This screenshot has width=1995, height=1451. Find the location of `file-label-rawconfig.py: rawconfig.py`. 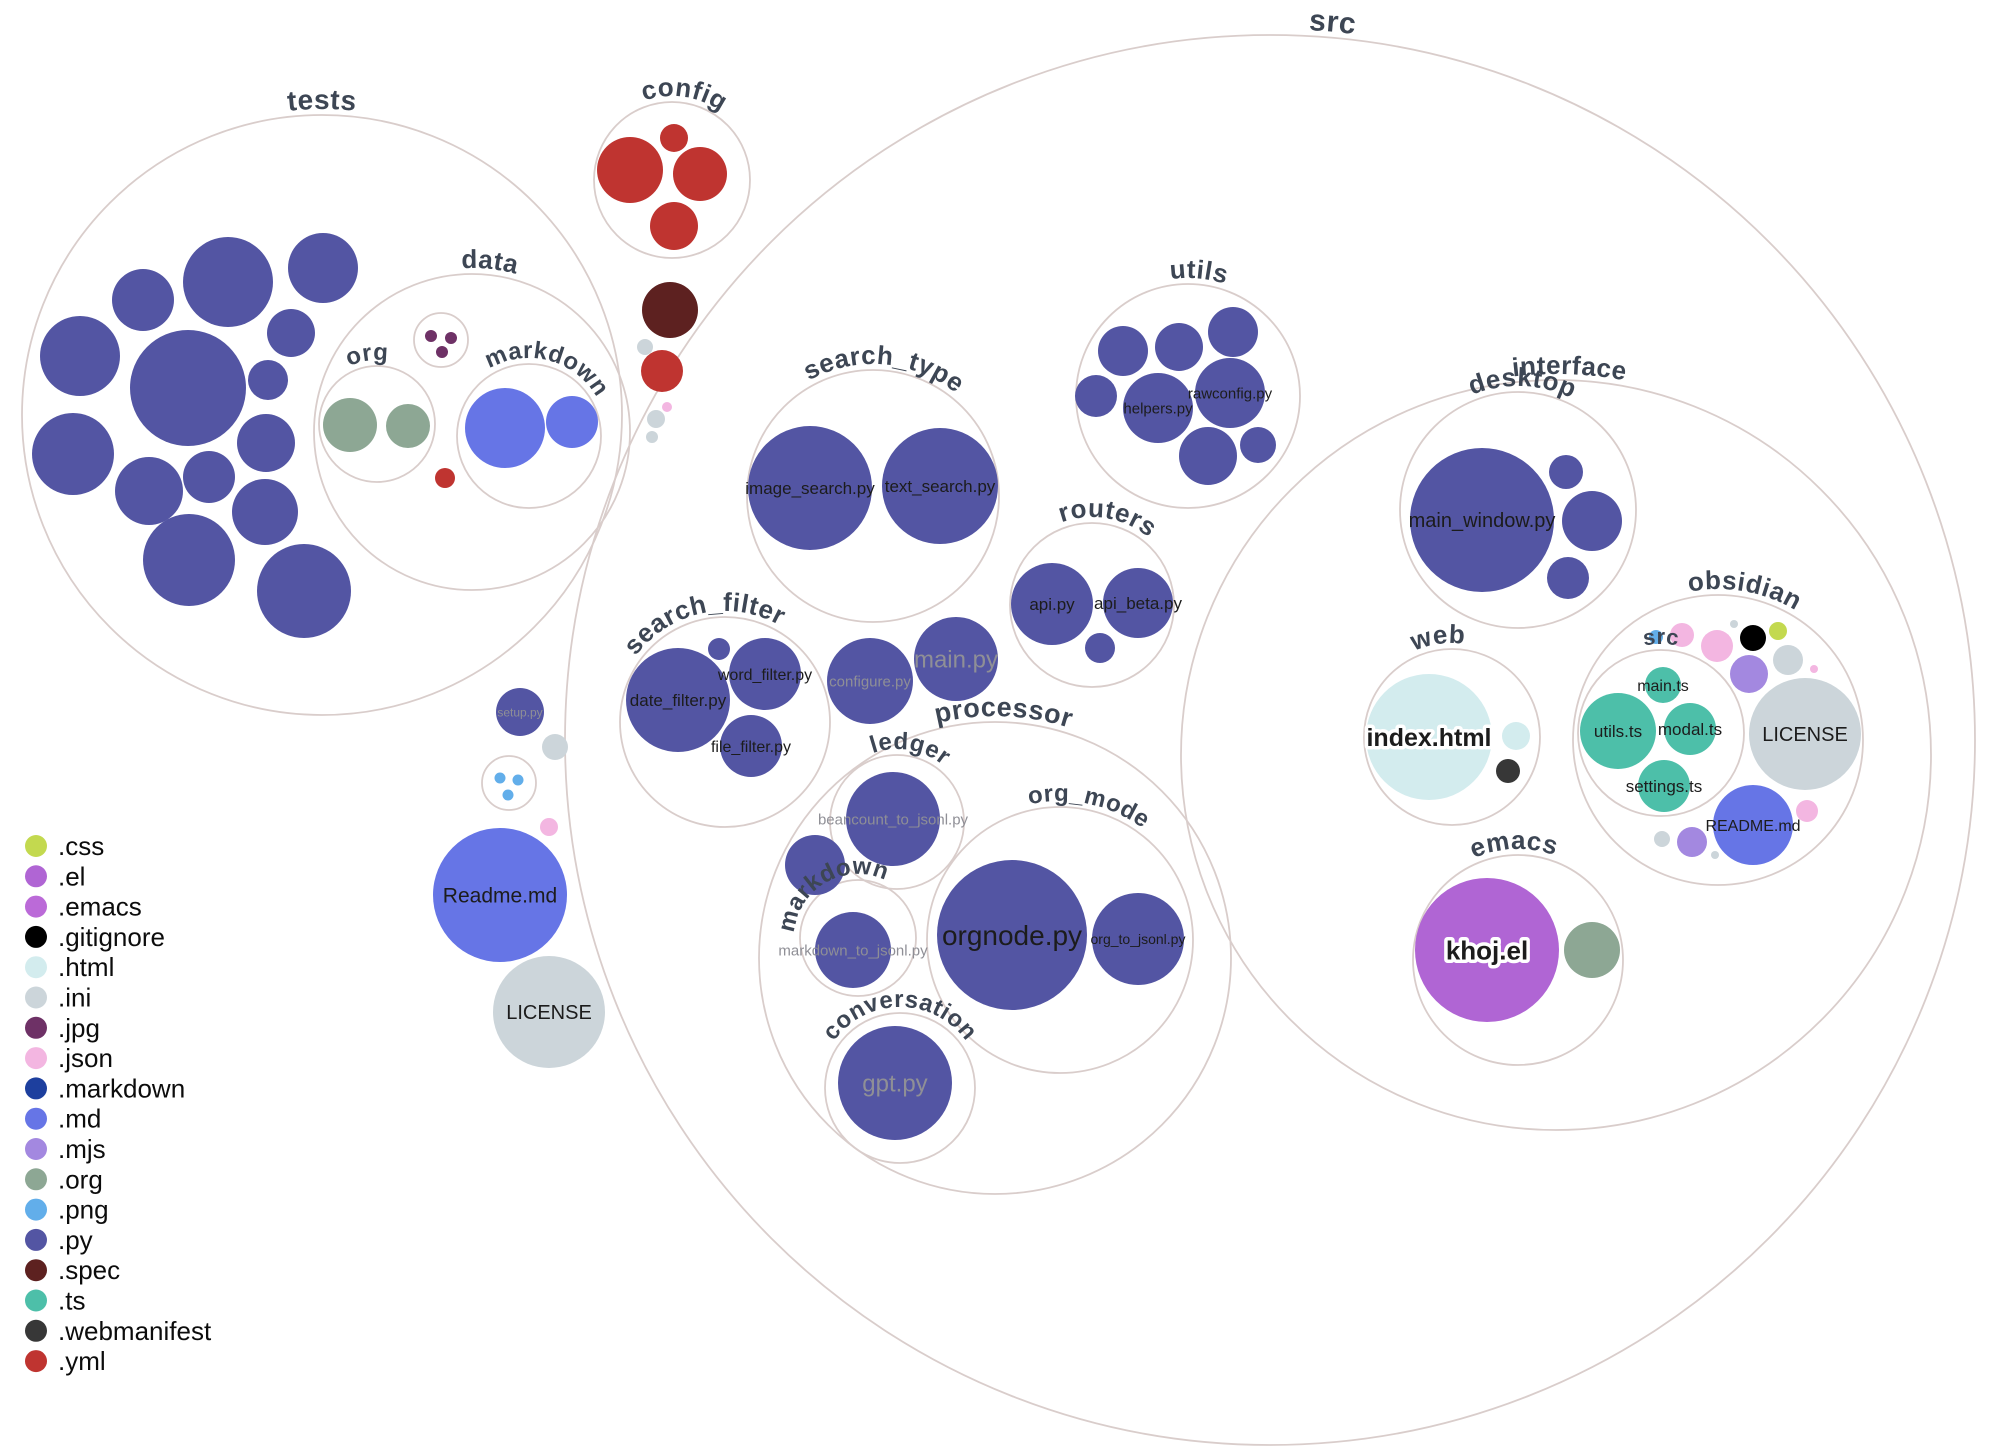

file-label-rawconfig.py: rawconfig.py is located at coordinates (1230, 393).